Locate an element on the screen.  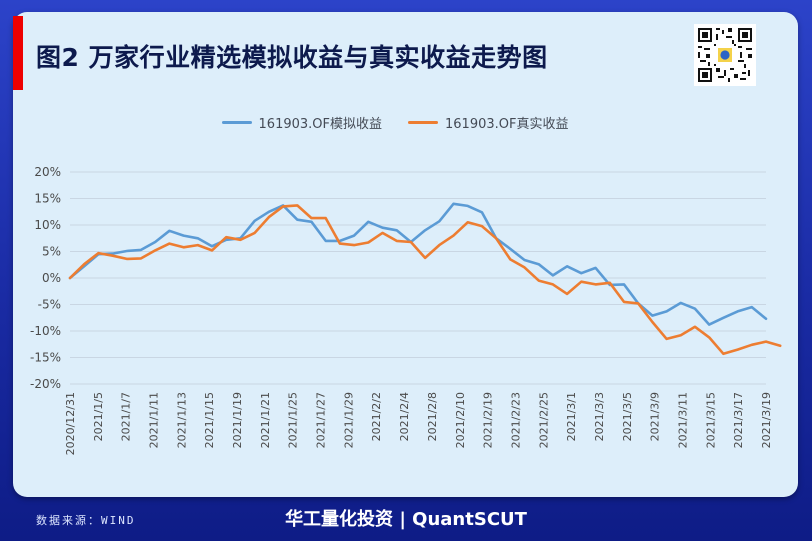
x-tick-label: 2021/3/15 is located at coordinates (710, 420).